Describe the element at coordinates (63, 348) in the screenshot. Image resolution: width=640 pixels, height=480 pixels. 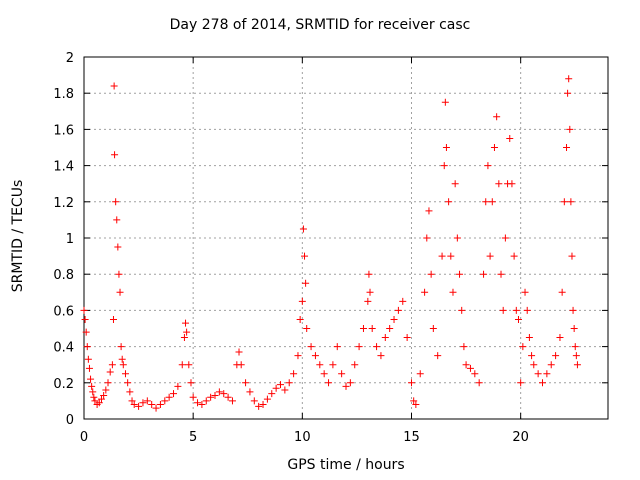
I see `y-tick-label: 0.4` at that location.